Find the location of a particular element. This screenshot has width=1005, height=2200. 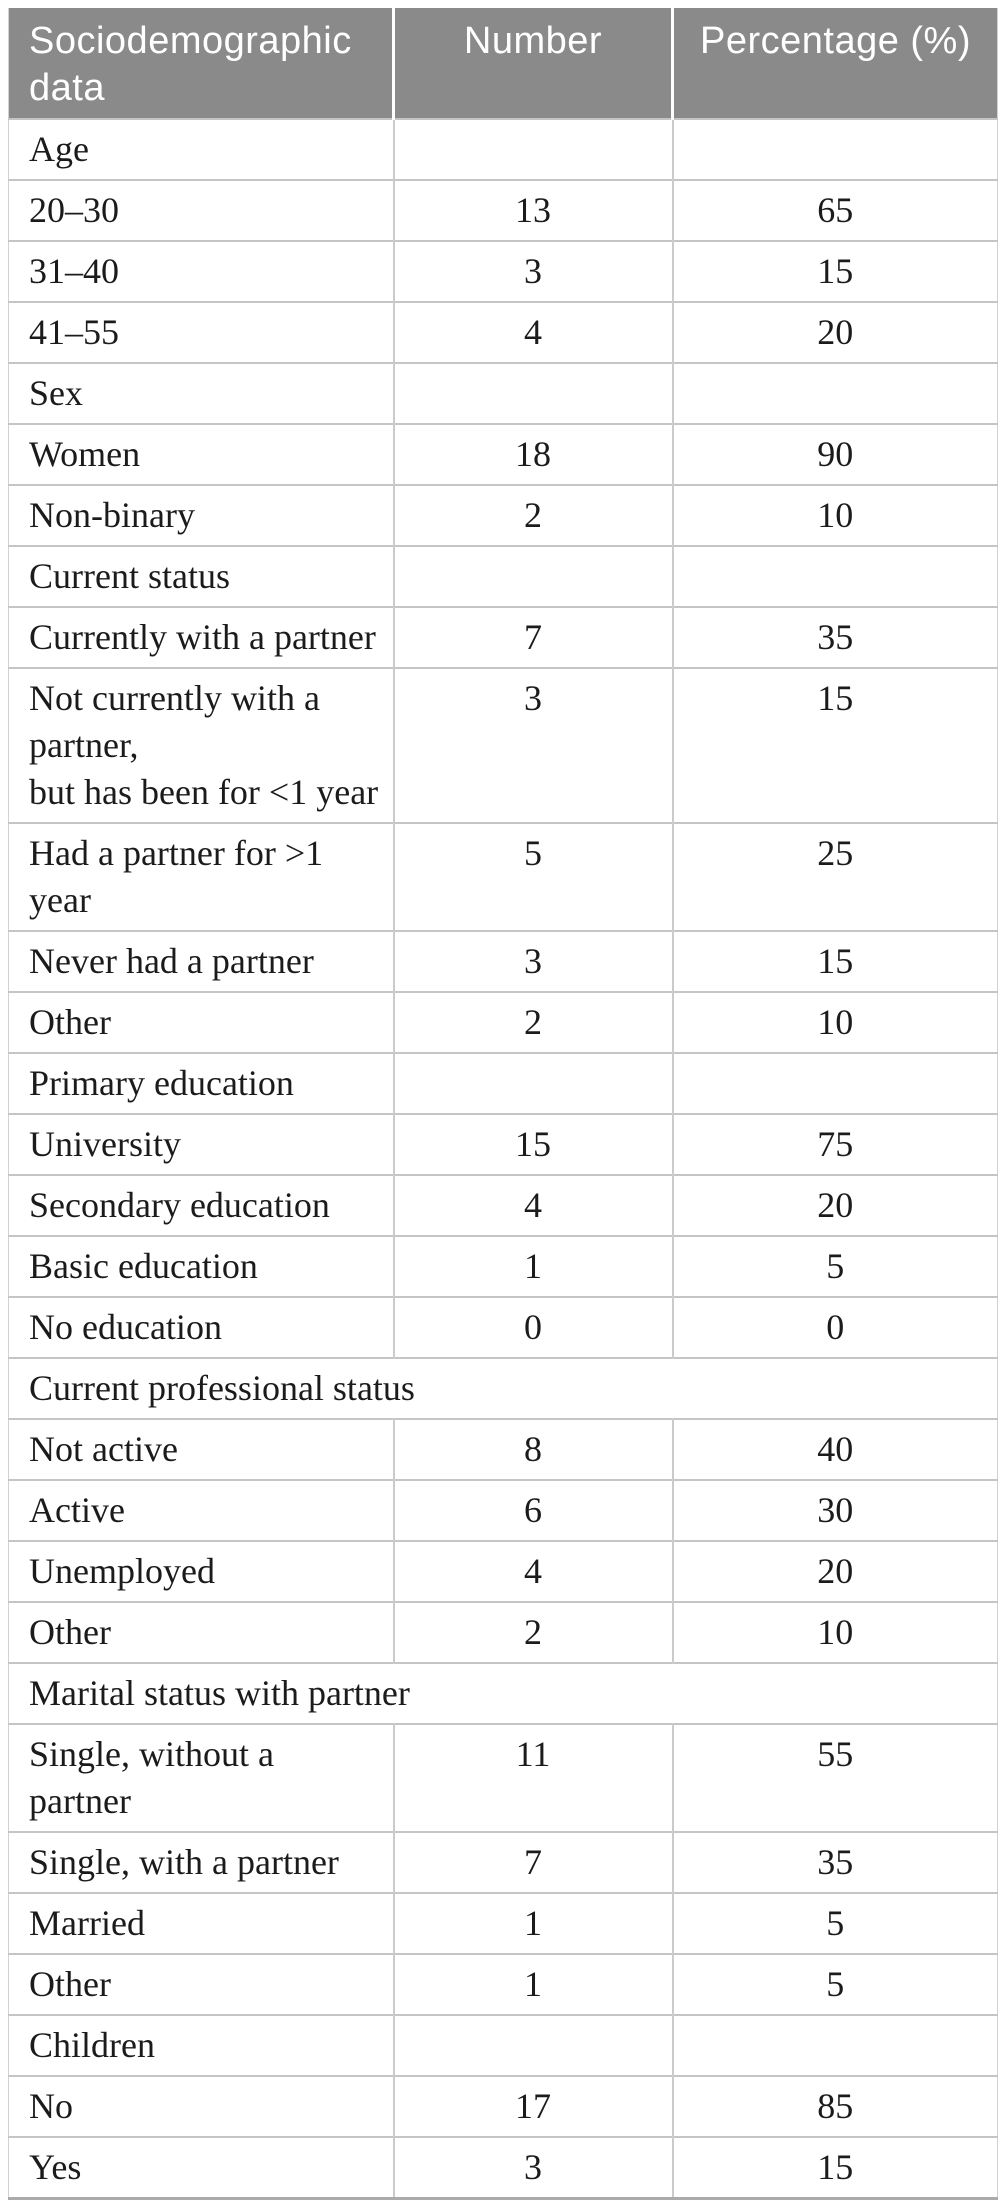

row-label-cell: Non-binary is located at coordinates (201, 515).